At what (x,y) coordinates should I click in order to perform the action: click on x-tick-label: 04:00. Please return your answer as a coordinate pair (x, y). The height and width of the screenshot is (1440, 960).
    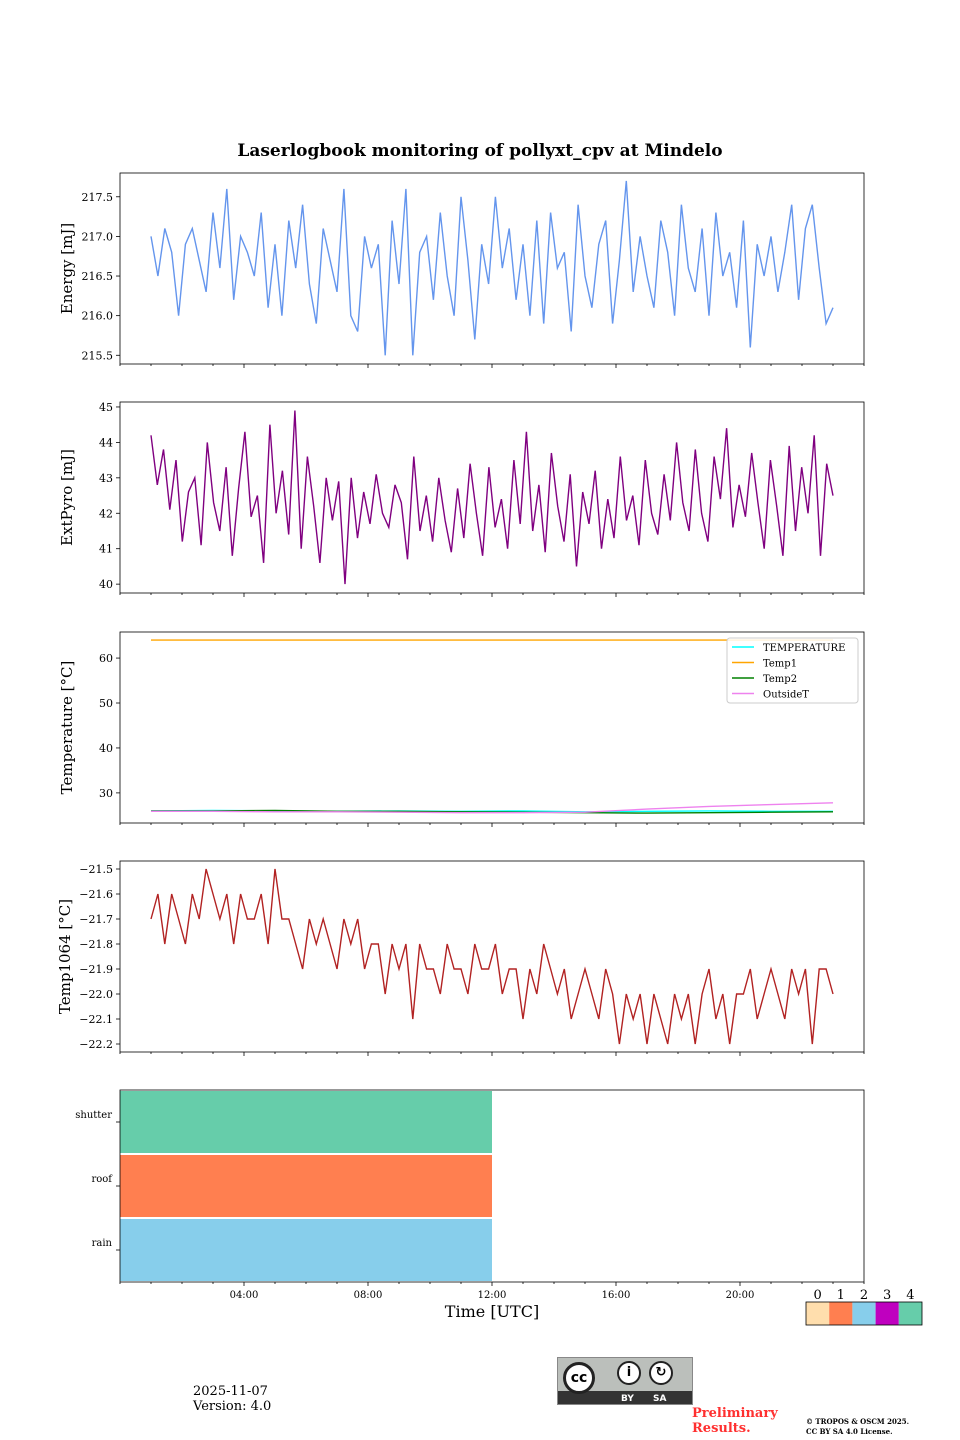
    Looking at the image, I should click on (244, 1295).